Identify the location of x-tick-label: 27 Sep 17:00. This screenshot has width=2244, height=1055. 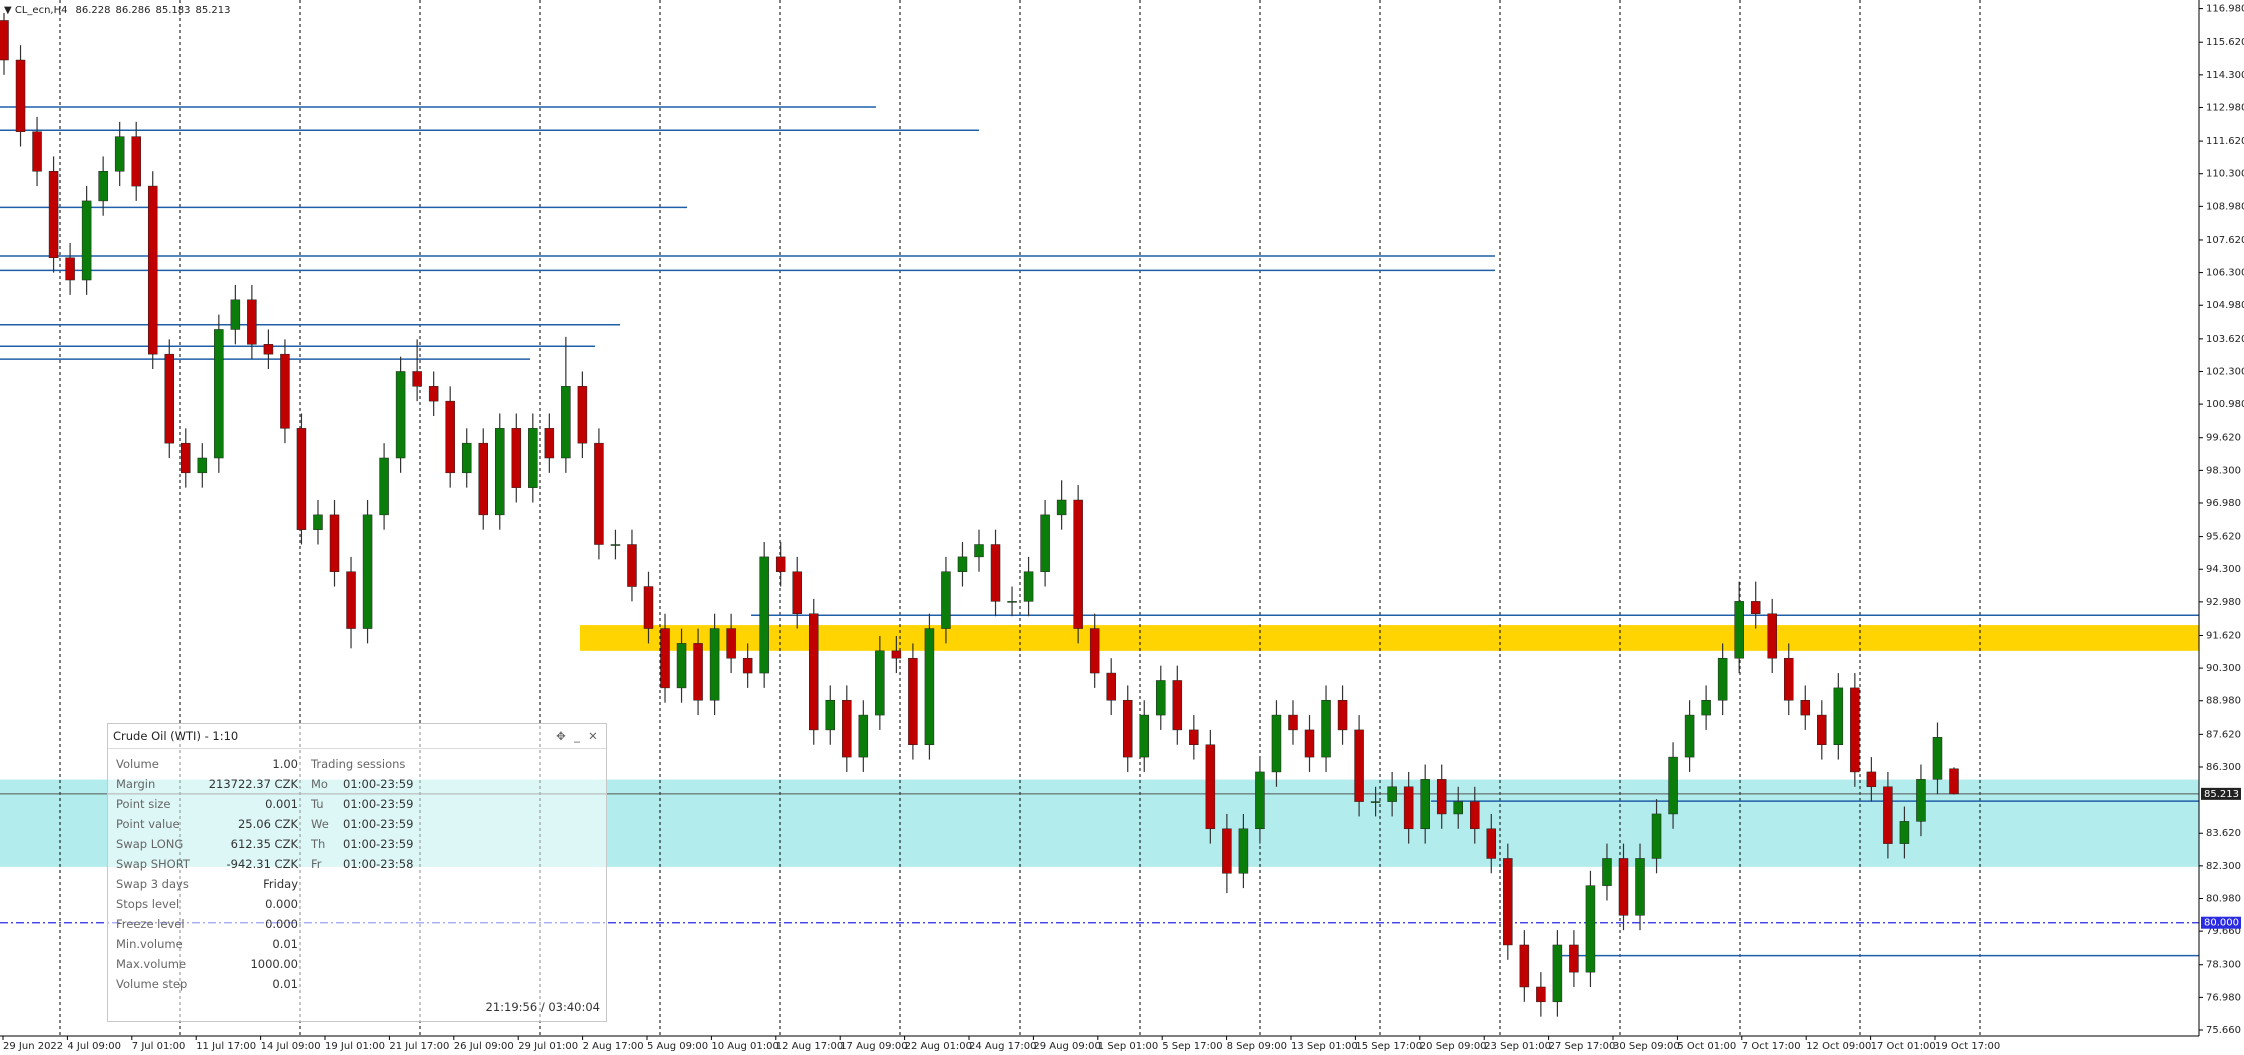
(1582, 1046).